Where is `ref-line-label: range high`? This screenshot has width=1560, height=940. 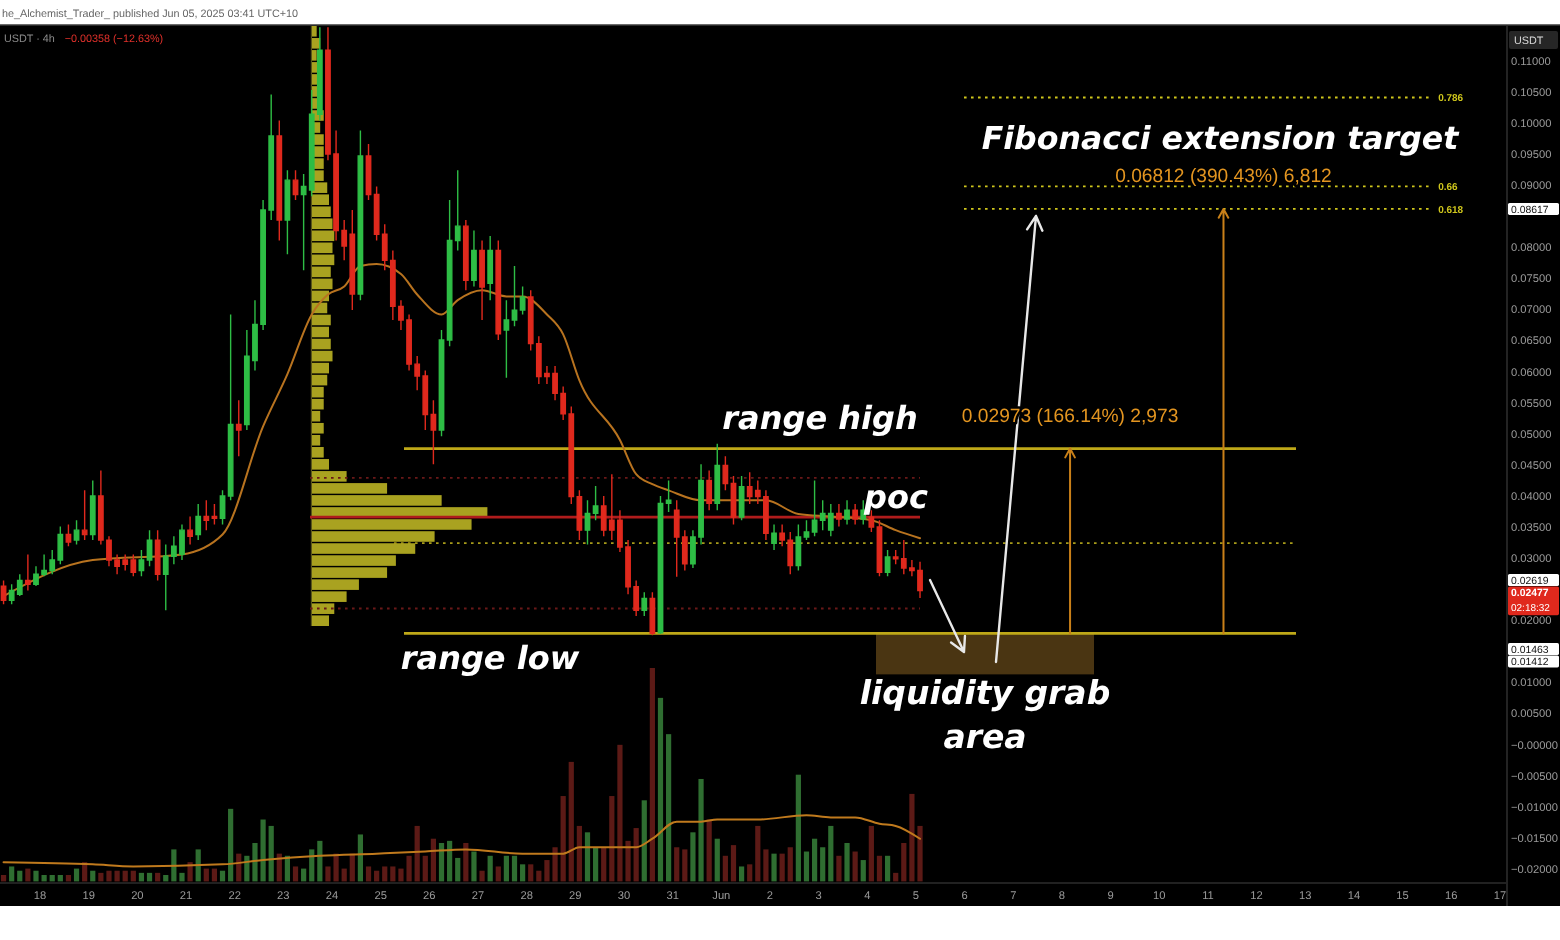 ref-line-label: range high is located at coordinates (820, 417).